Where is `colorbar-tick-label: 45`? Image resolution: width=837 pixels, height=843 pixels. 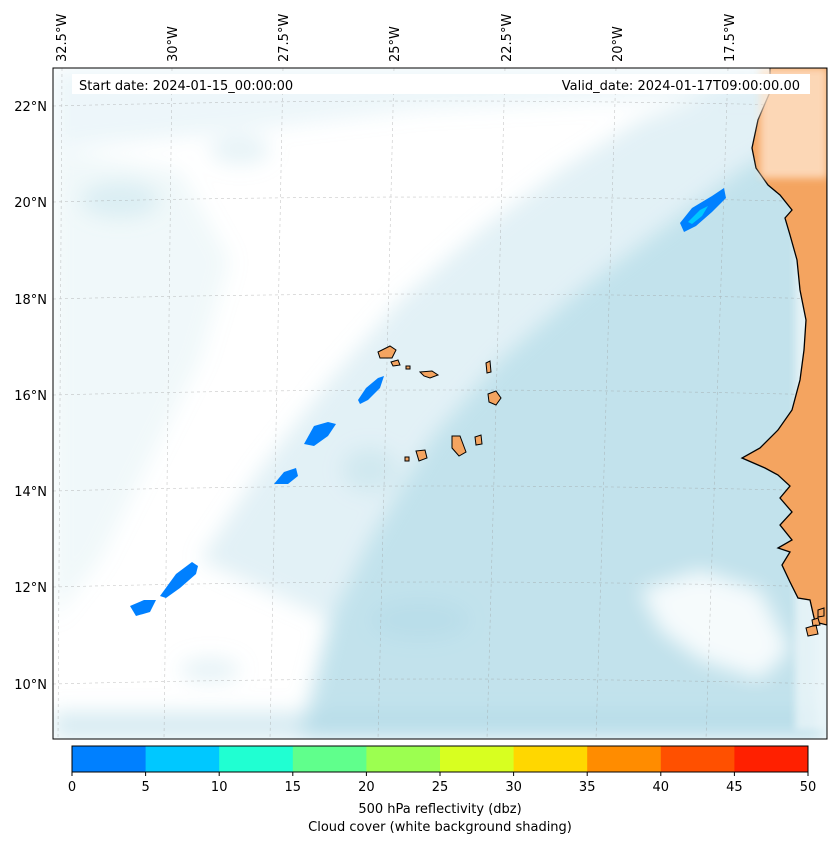 colorbar-tick-label: 45 is located at coordinates (734, 787).